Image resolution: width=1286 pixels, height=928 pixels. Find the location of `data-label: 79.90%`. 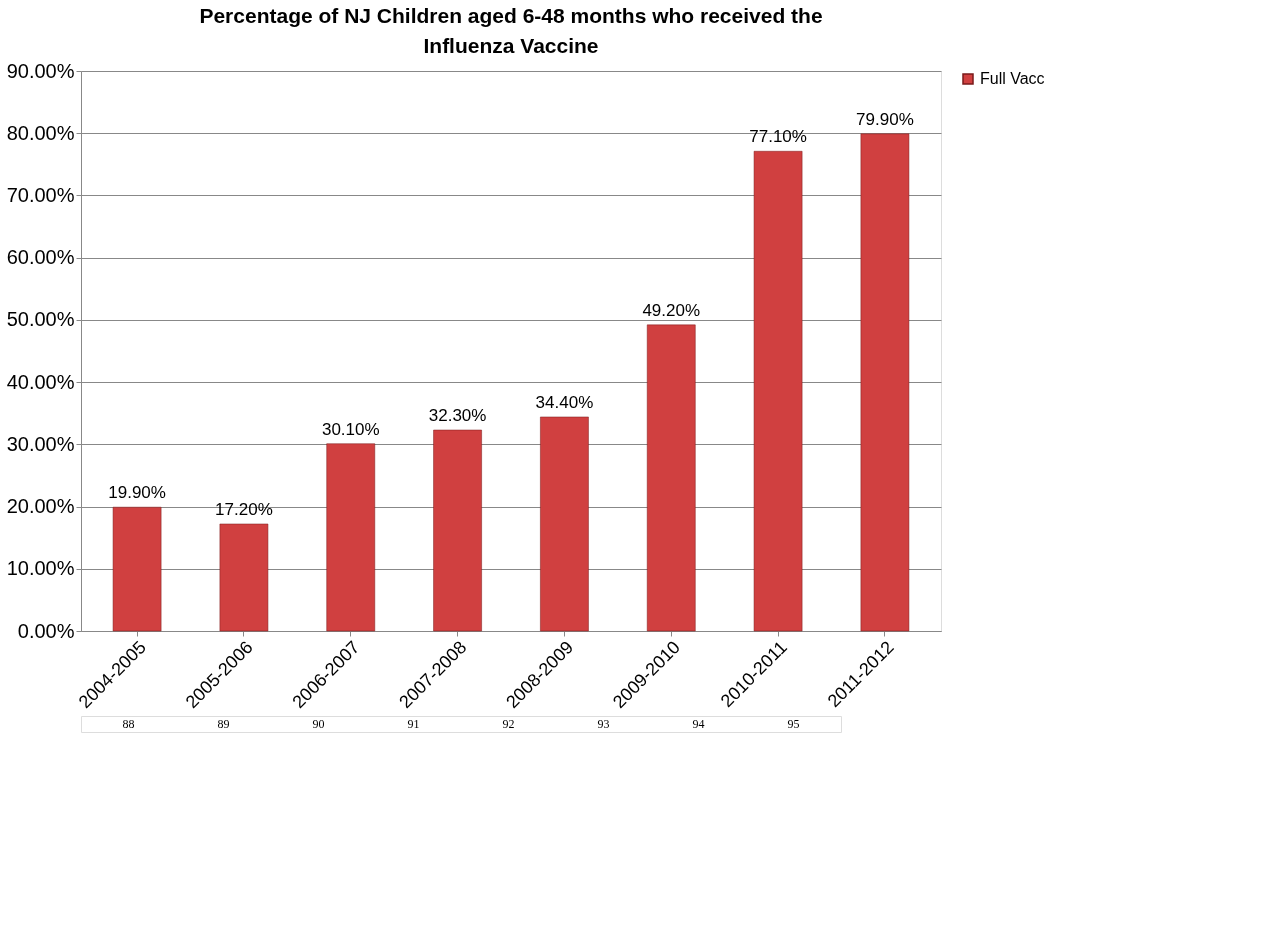

data-label: 79.90% is located at coordinates (885, 119).